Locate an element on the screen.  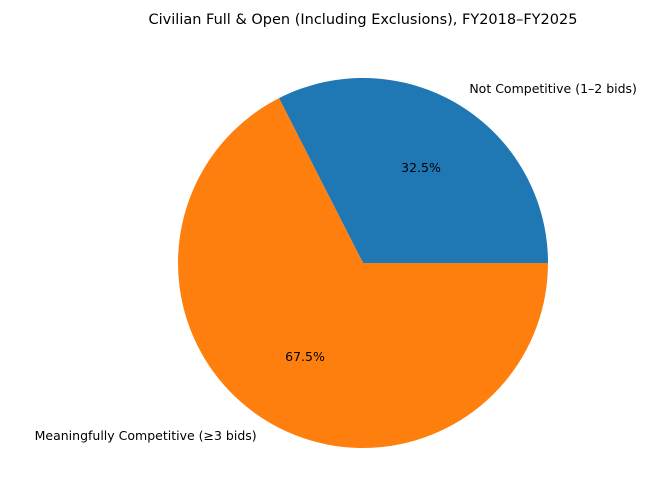
slice-label-2: Meaningfully Competitive (≥3 bids) is located at coordinates (146, 435).